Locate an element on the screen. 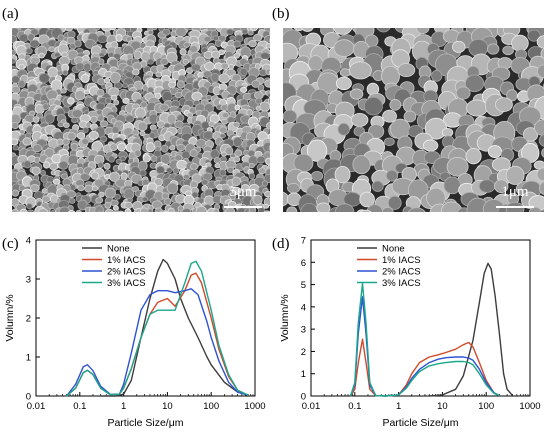 This screenshot has width=550, height=432. y-tick-label: 7 is located at coordinates (303, 241).